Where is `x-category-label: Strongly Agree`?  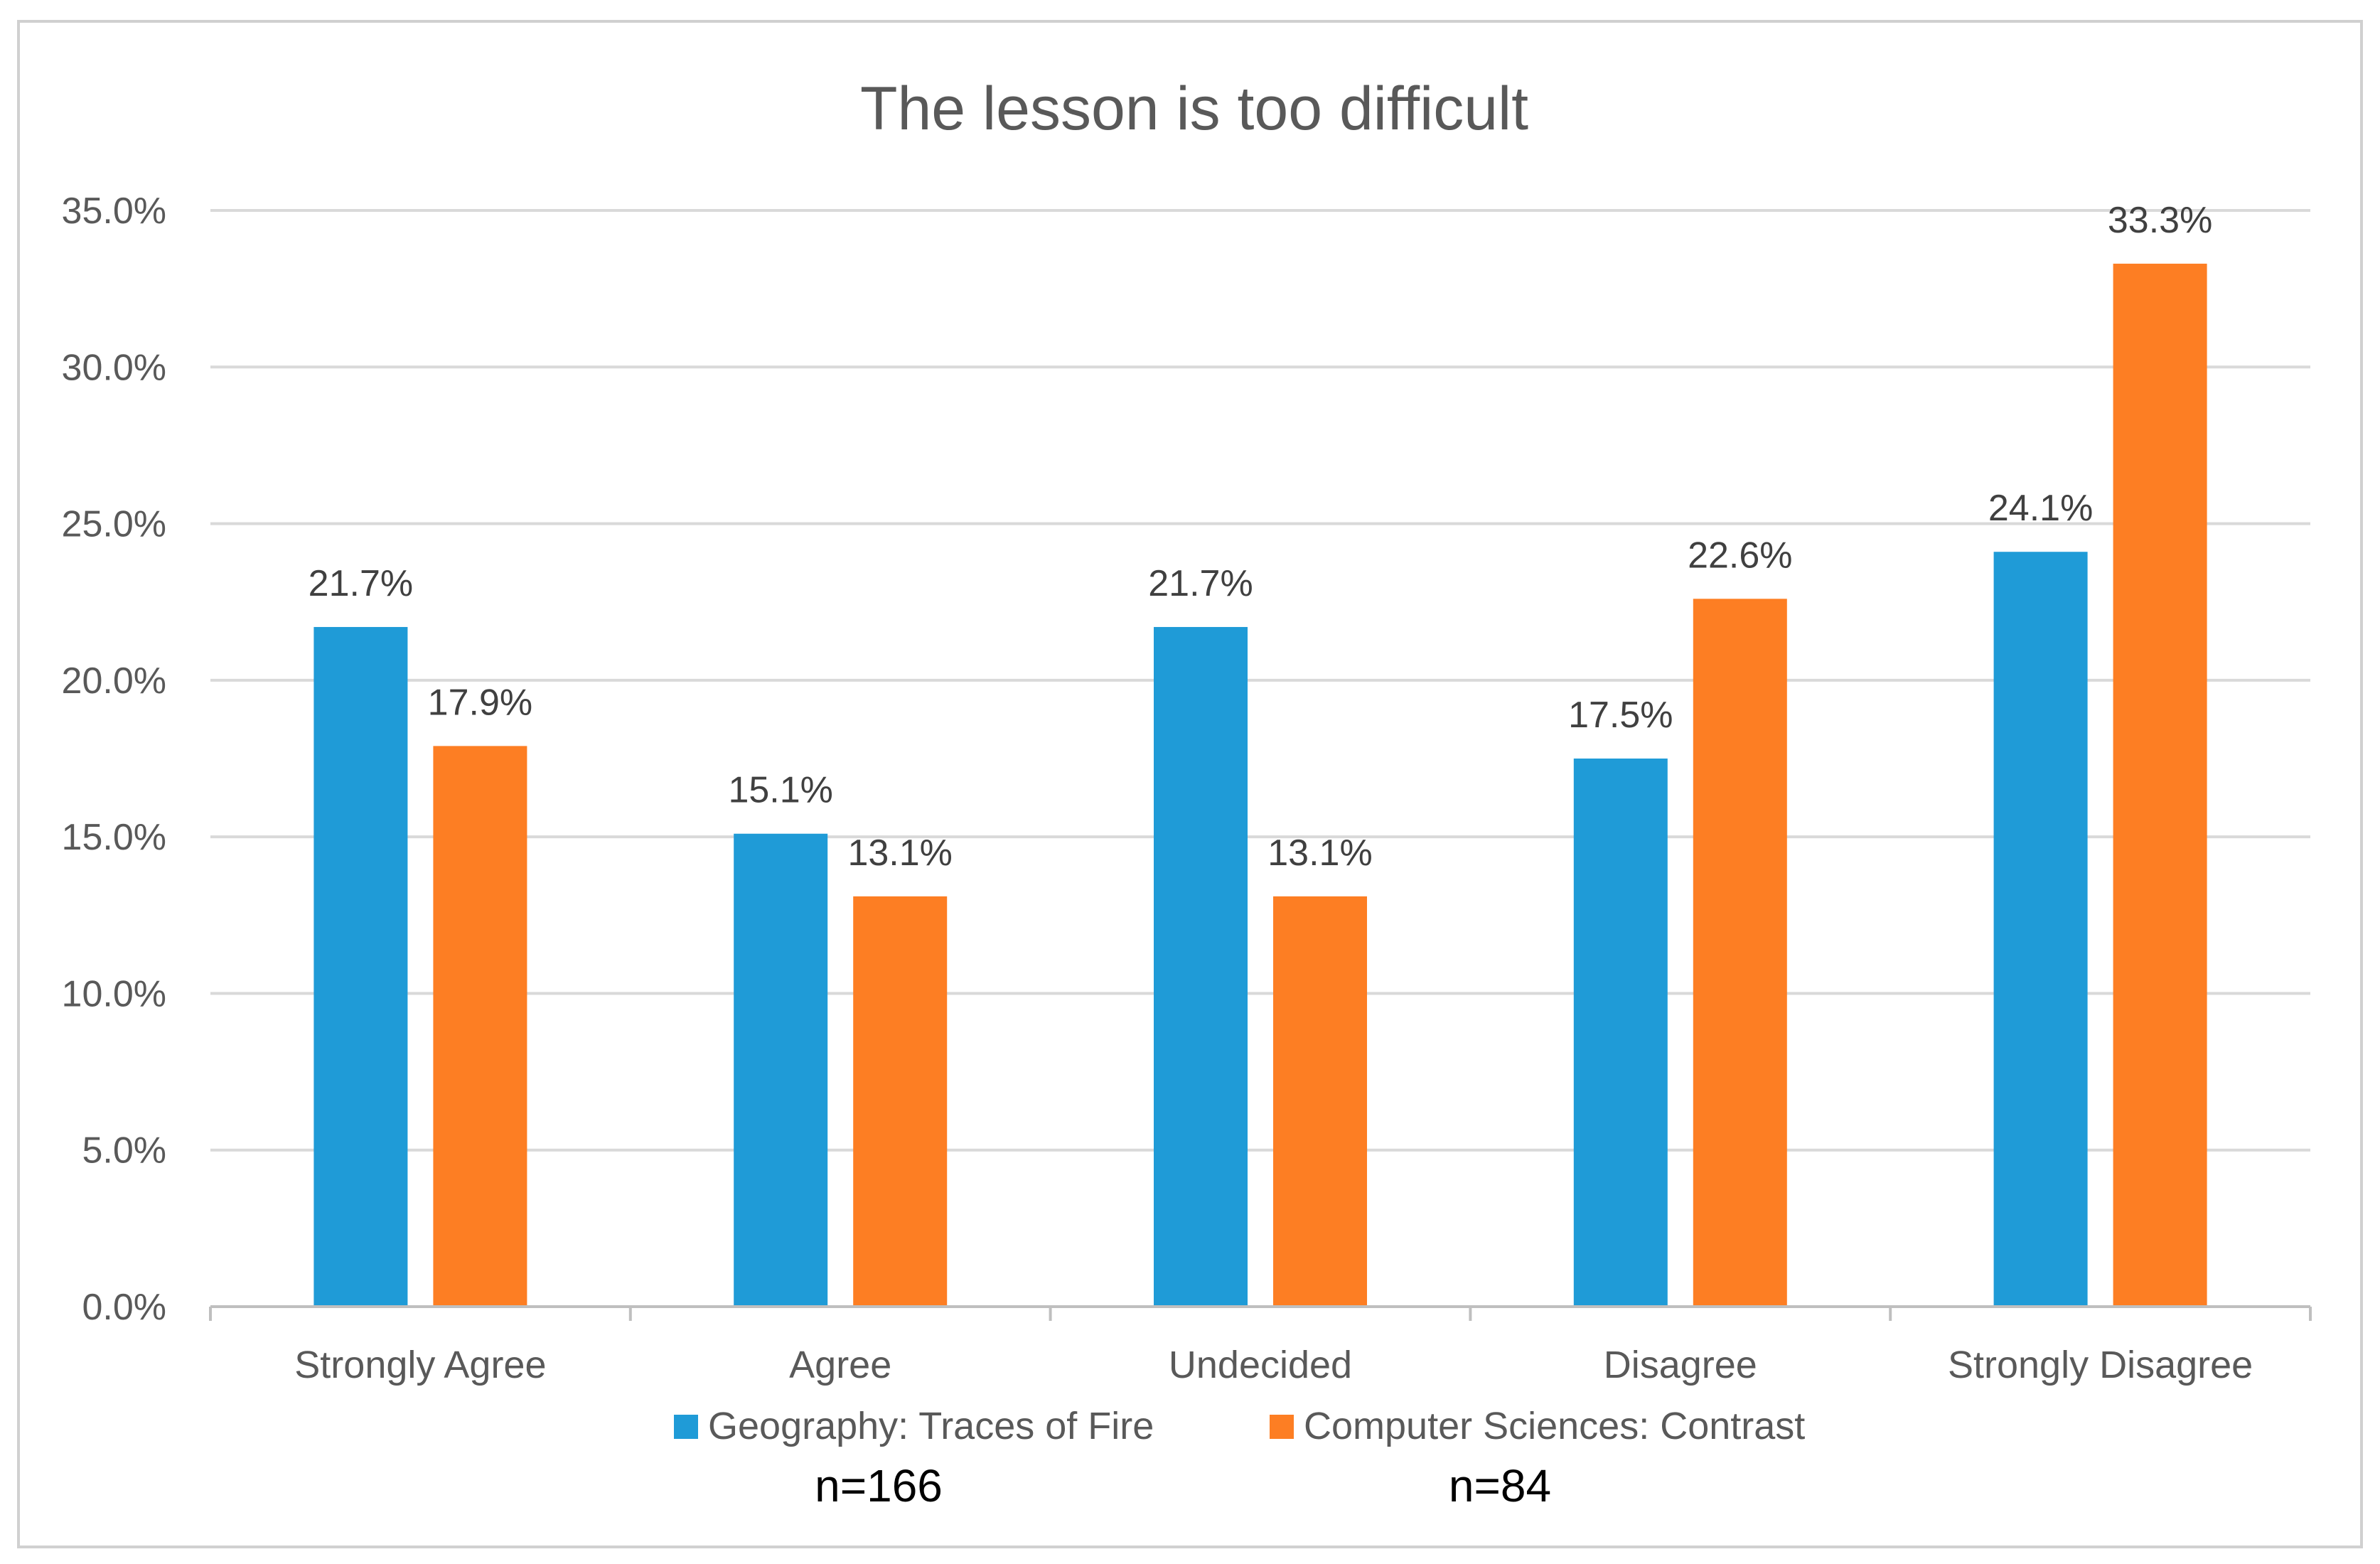 x-category-label: Strongly Agree is located at coordinates (420, 1365).